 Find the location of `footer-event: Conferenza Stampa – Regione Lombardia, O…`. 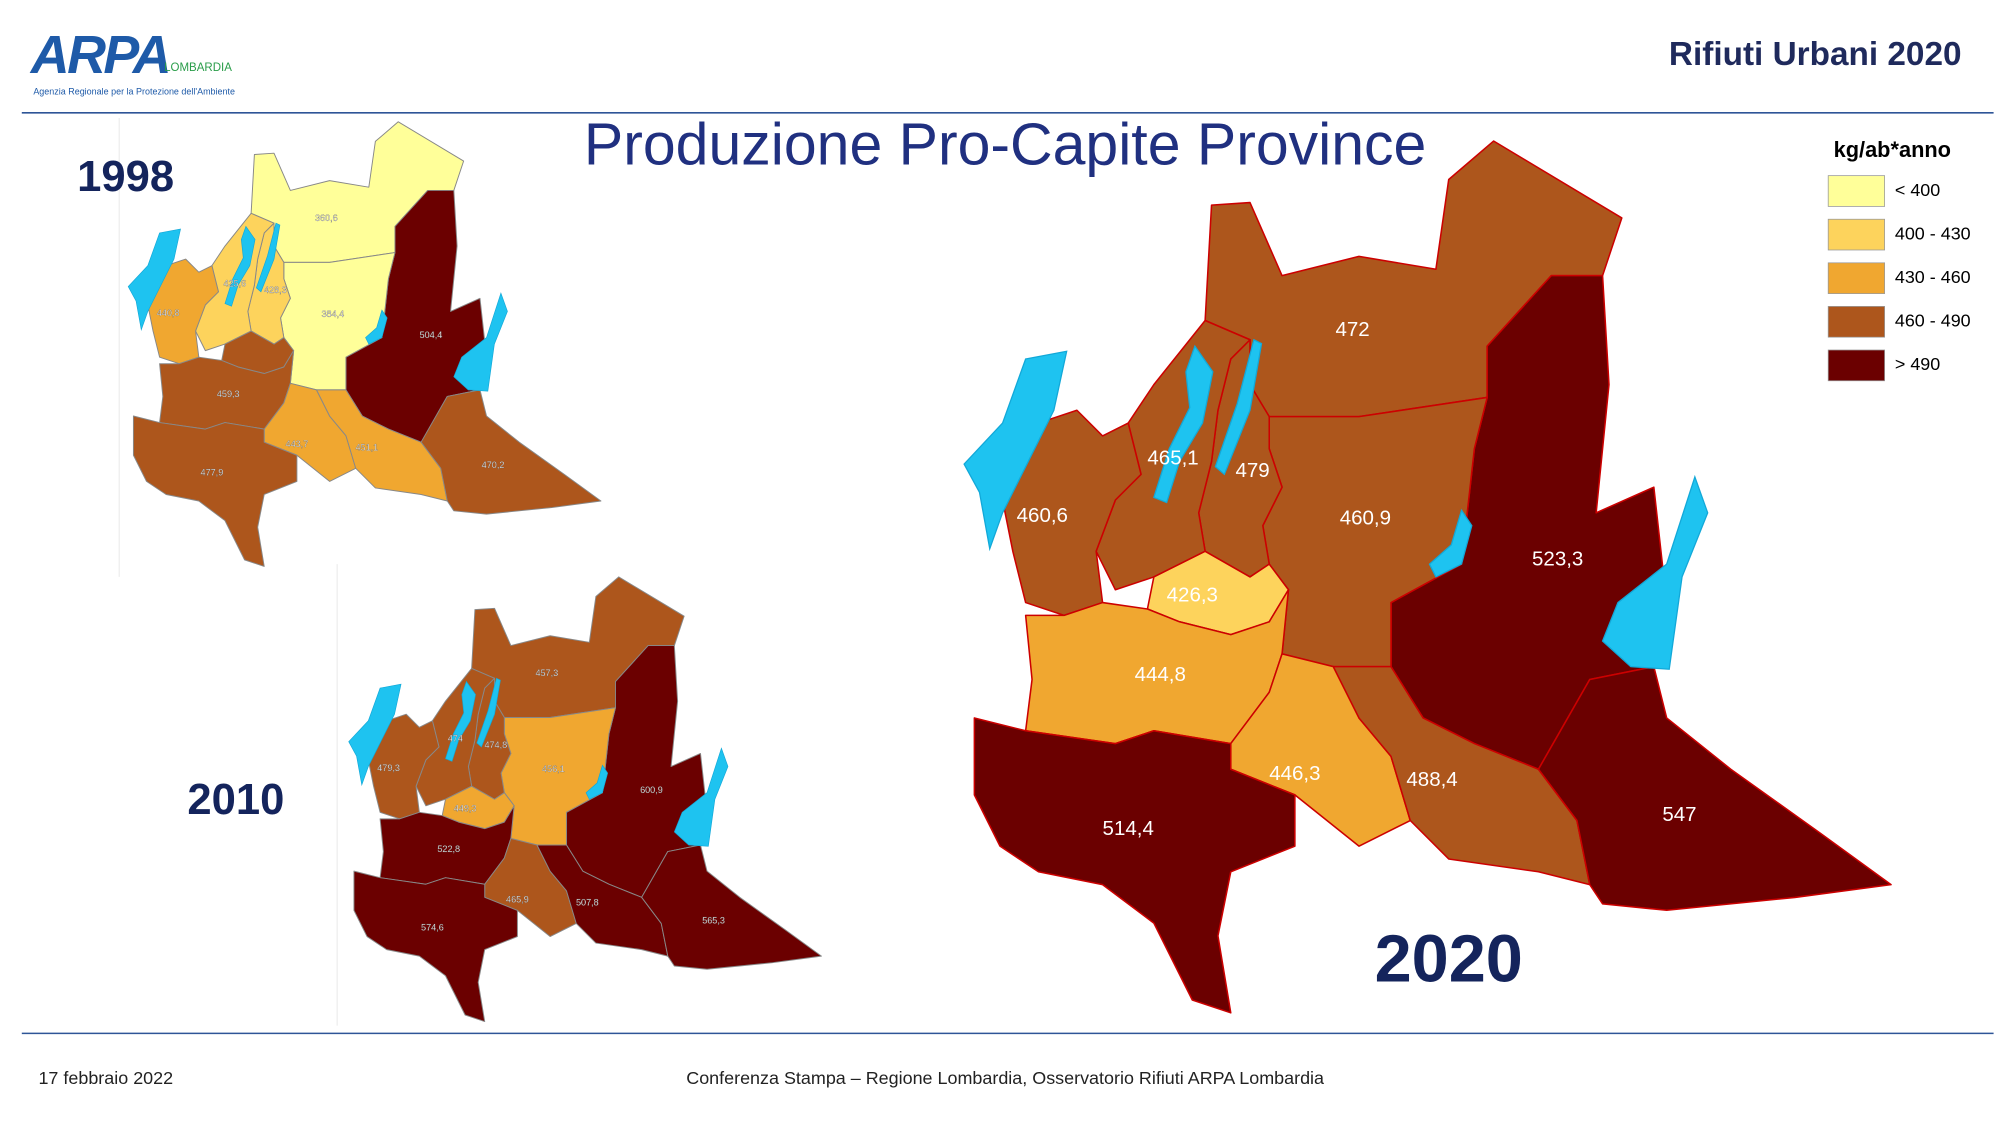

footer-event: Conferenza Stampa – Regione Lombardia, O… is located at coordinates (1005, 1078).